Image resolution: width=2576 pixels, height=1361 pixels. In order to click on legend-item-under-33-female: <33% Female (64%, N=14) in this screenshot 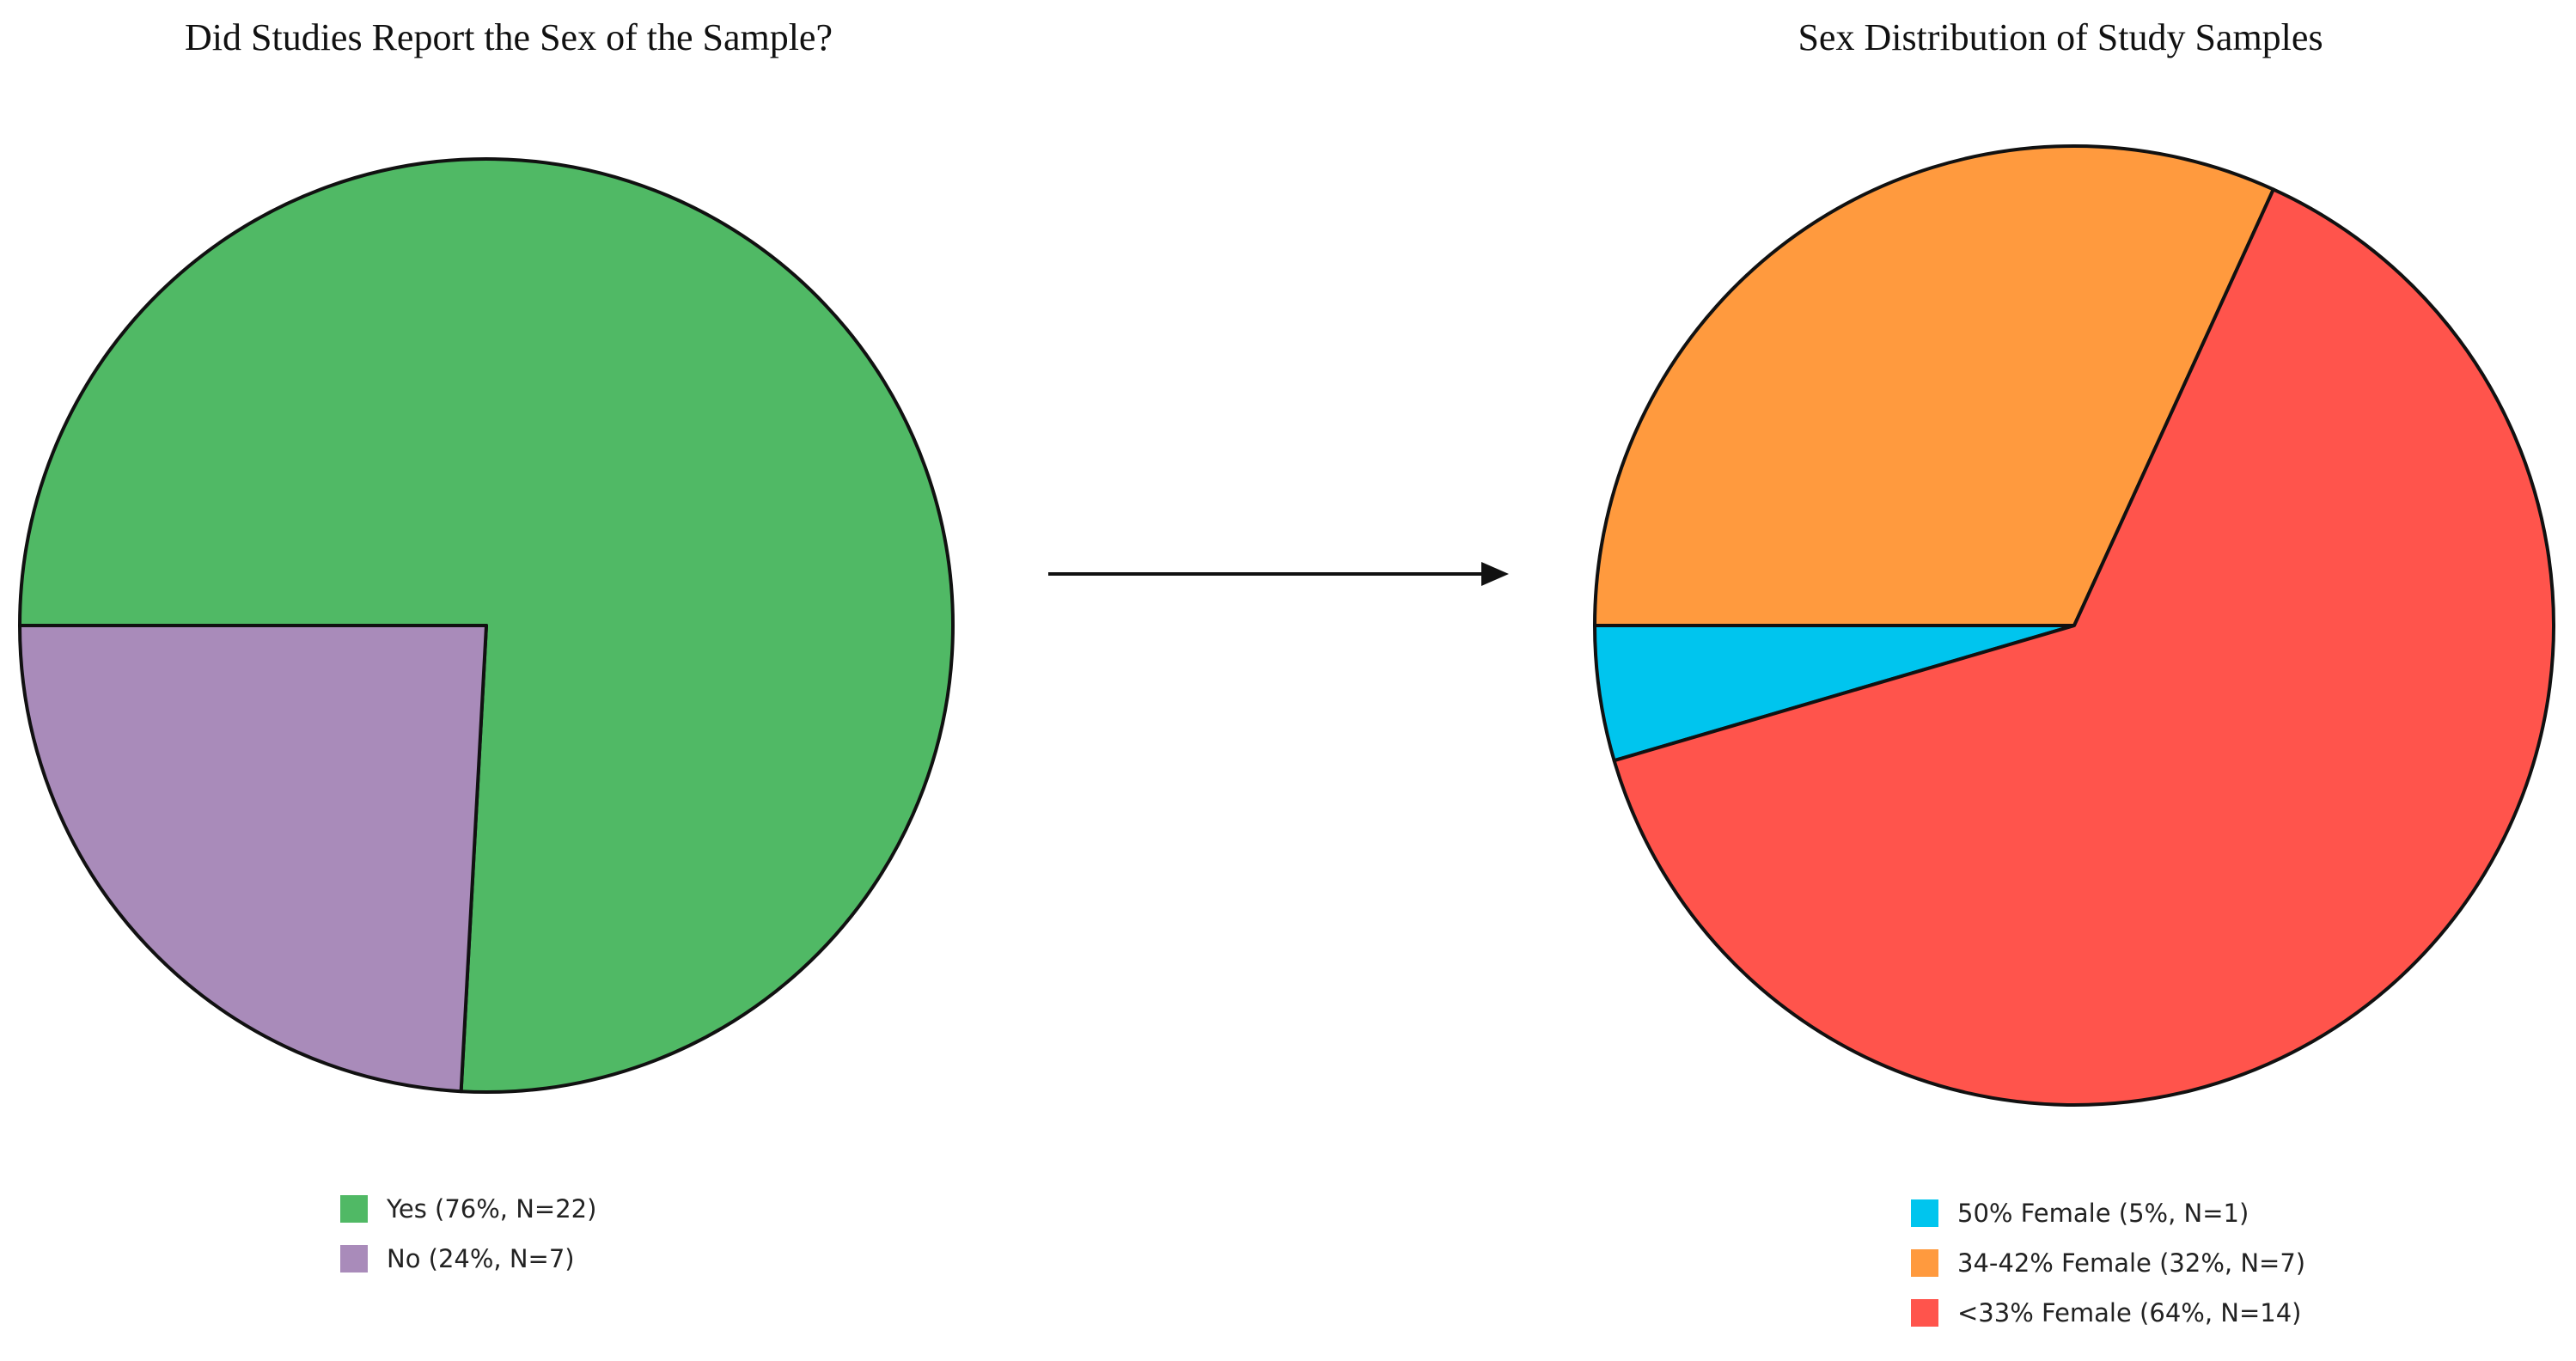, I will do `click(2108, 1313)`.